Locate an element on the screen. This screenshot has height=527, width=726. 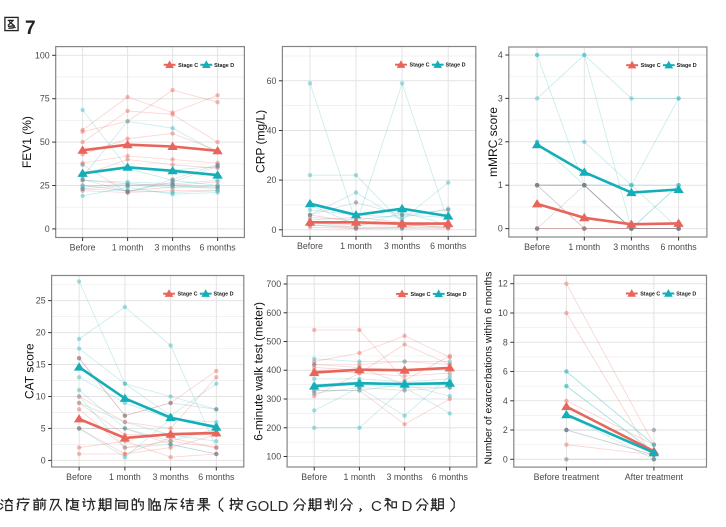
svg-text: 60 is located at coordinates (272, 81).